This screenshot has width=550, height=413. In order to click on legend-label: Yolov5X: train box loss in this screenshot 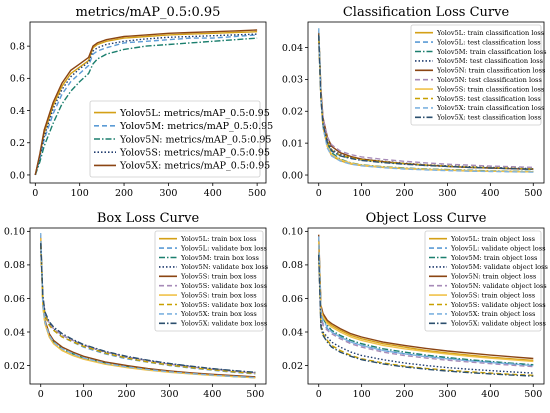, I will do `click(218, 314)`.